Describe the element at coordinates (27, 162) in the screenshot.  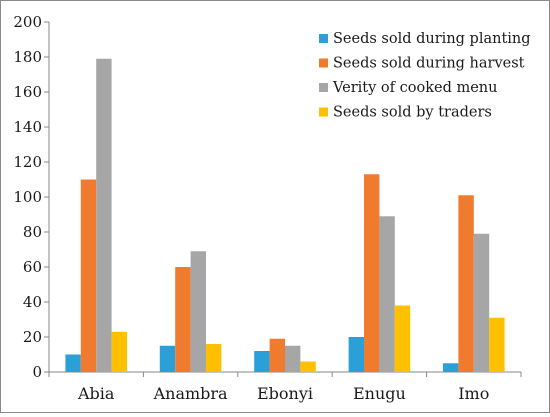
I see `y-tick-label: 120` at that location.